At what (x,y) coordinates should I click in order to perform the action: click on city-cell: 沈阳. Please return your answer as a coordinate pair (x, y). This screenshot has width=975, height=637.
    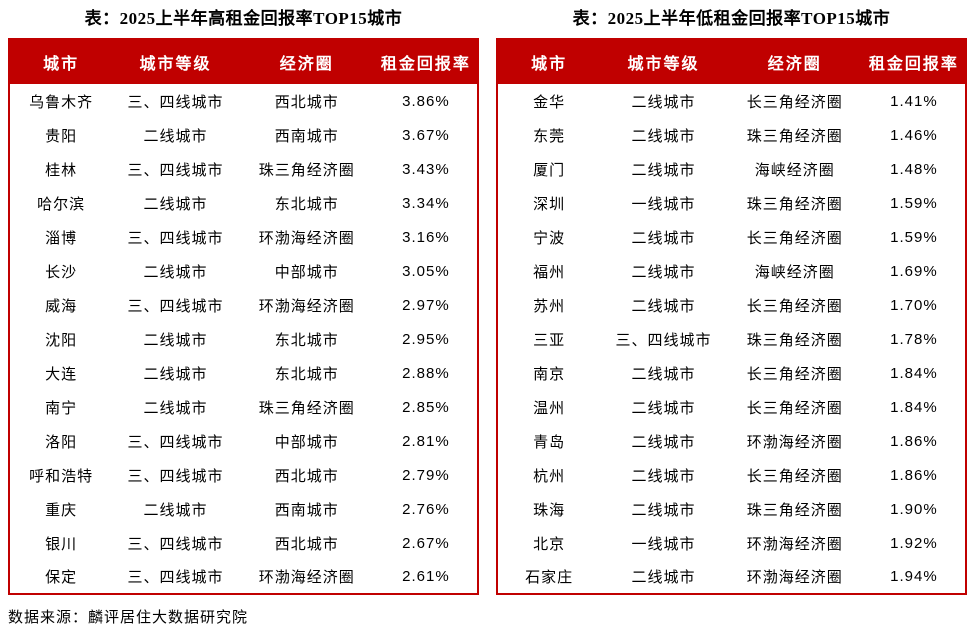
    Looking at the image, I should click on (61, 340).